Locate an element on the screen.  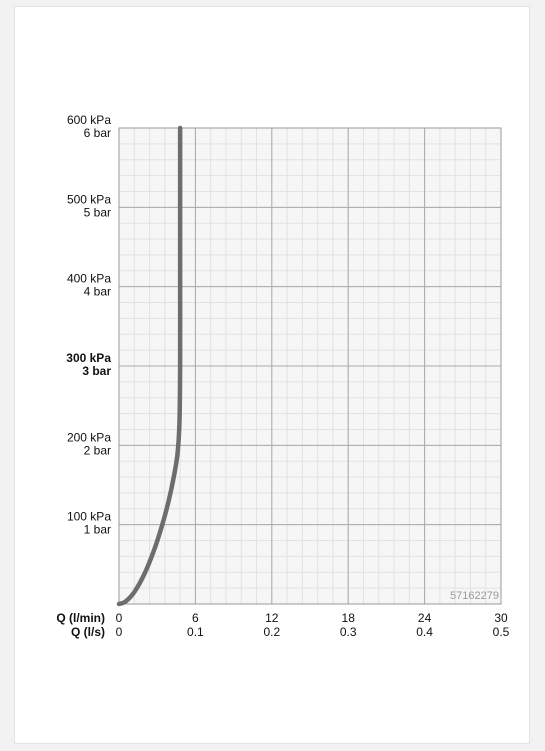
x-tick-label: 0.1 is located at coordinates (195, 632).